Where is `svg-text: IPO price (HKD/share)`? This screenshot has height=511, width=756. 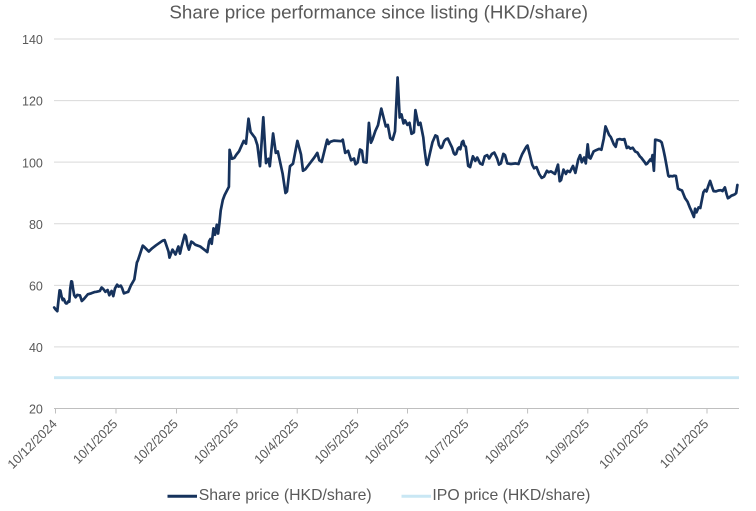
svg-text: IPO price (HKD/share) is located at coordinates (511, 495).